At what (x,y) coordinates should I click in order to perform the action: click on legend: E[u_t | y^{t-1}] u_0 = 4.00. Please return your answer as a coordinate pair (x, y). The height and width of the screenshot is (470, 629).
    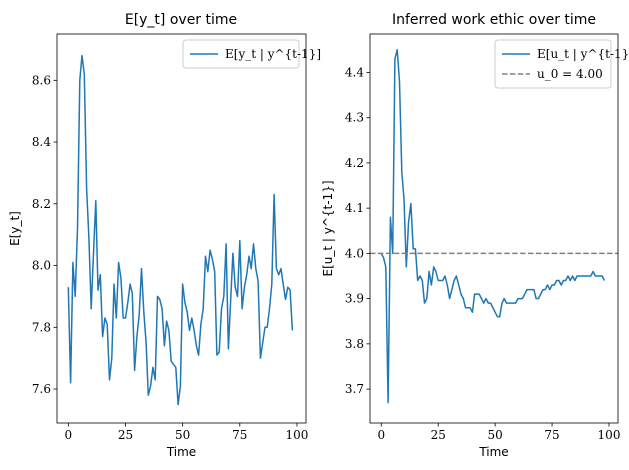
    Looking at the image, I should click on (561, 64).